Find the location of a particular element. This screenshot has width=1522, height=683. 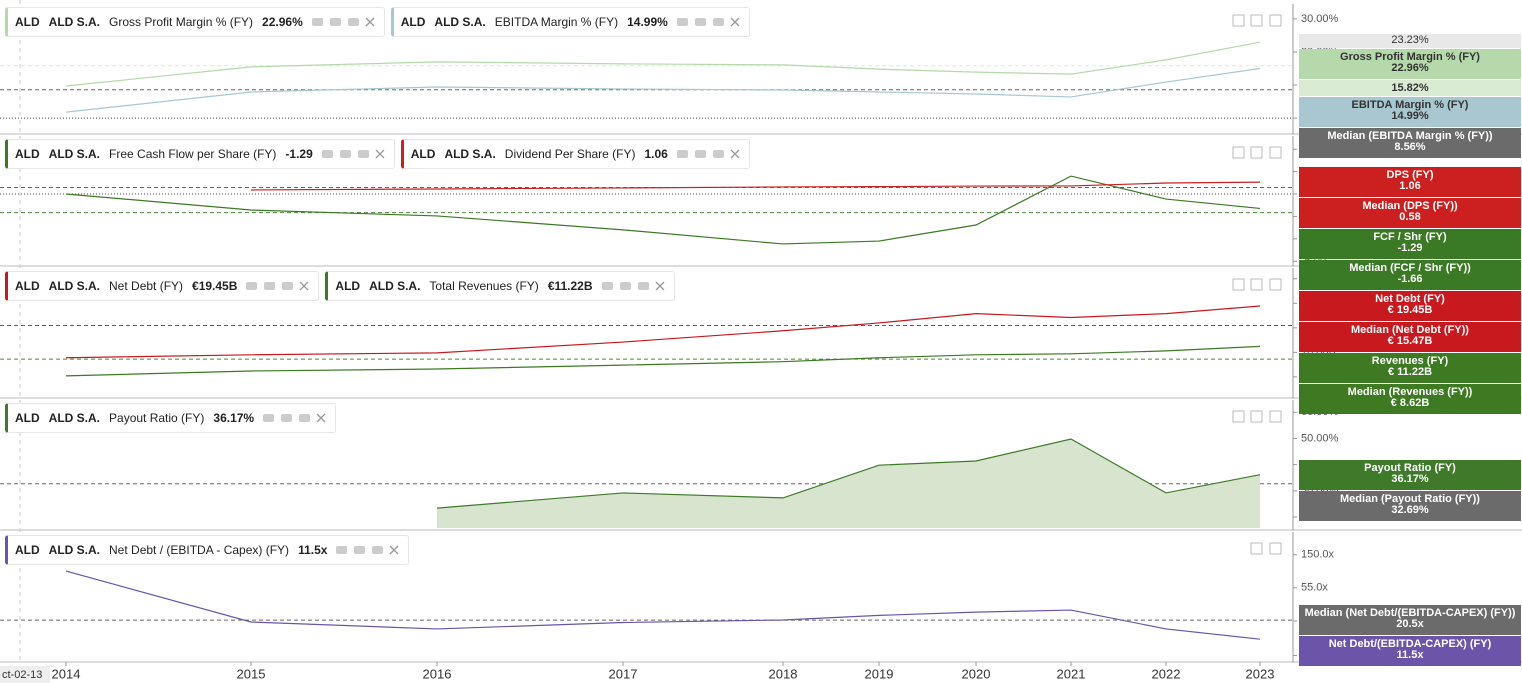

badge-value: 8.56% is located at coordinates (1410, 147).